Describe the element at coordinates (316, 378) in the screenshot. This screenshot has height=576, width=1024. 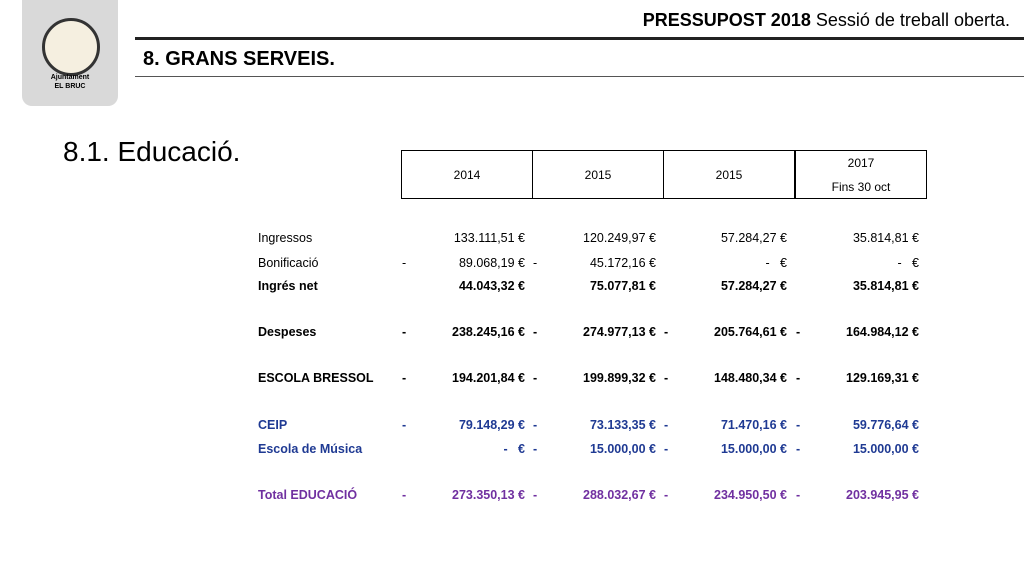
I see `row-label: ESCOLA BRESSOL` at that location.